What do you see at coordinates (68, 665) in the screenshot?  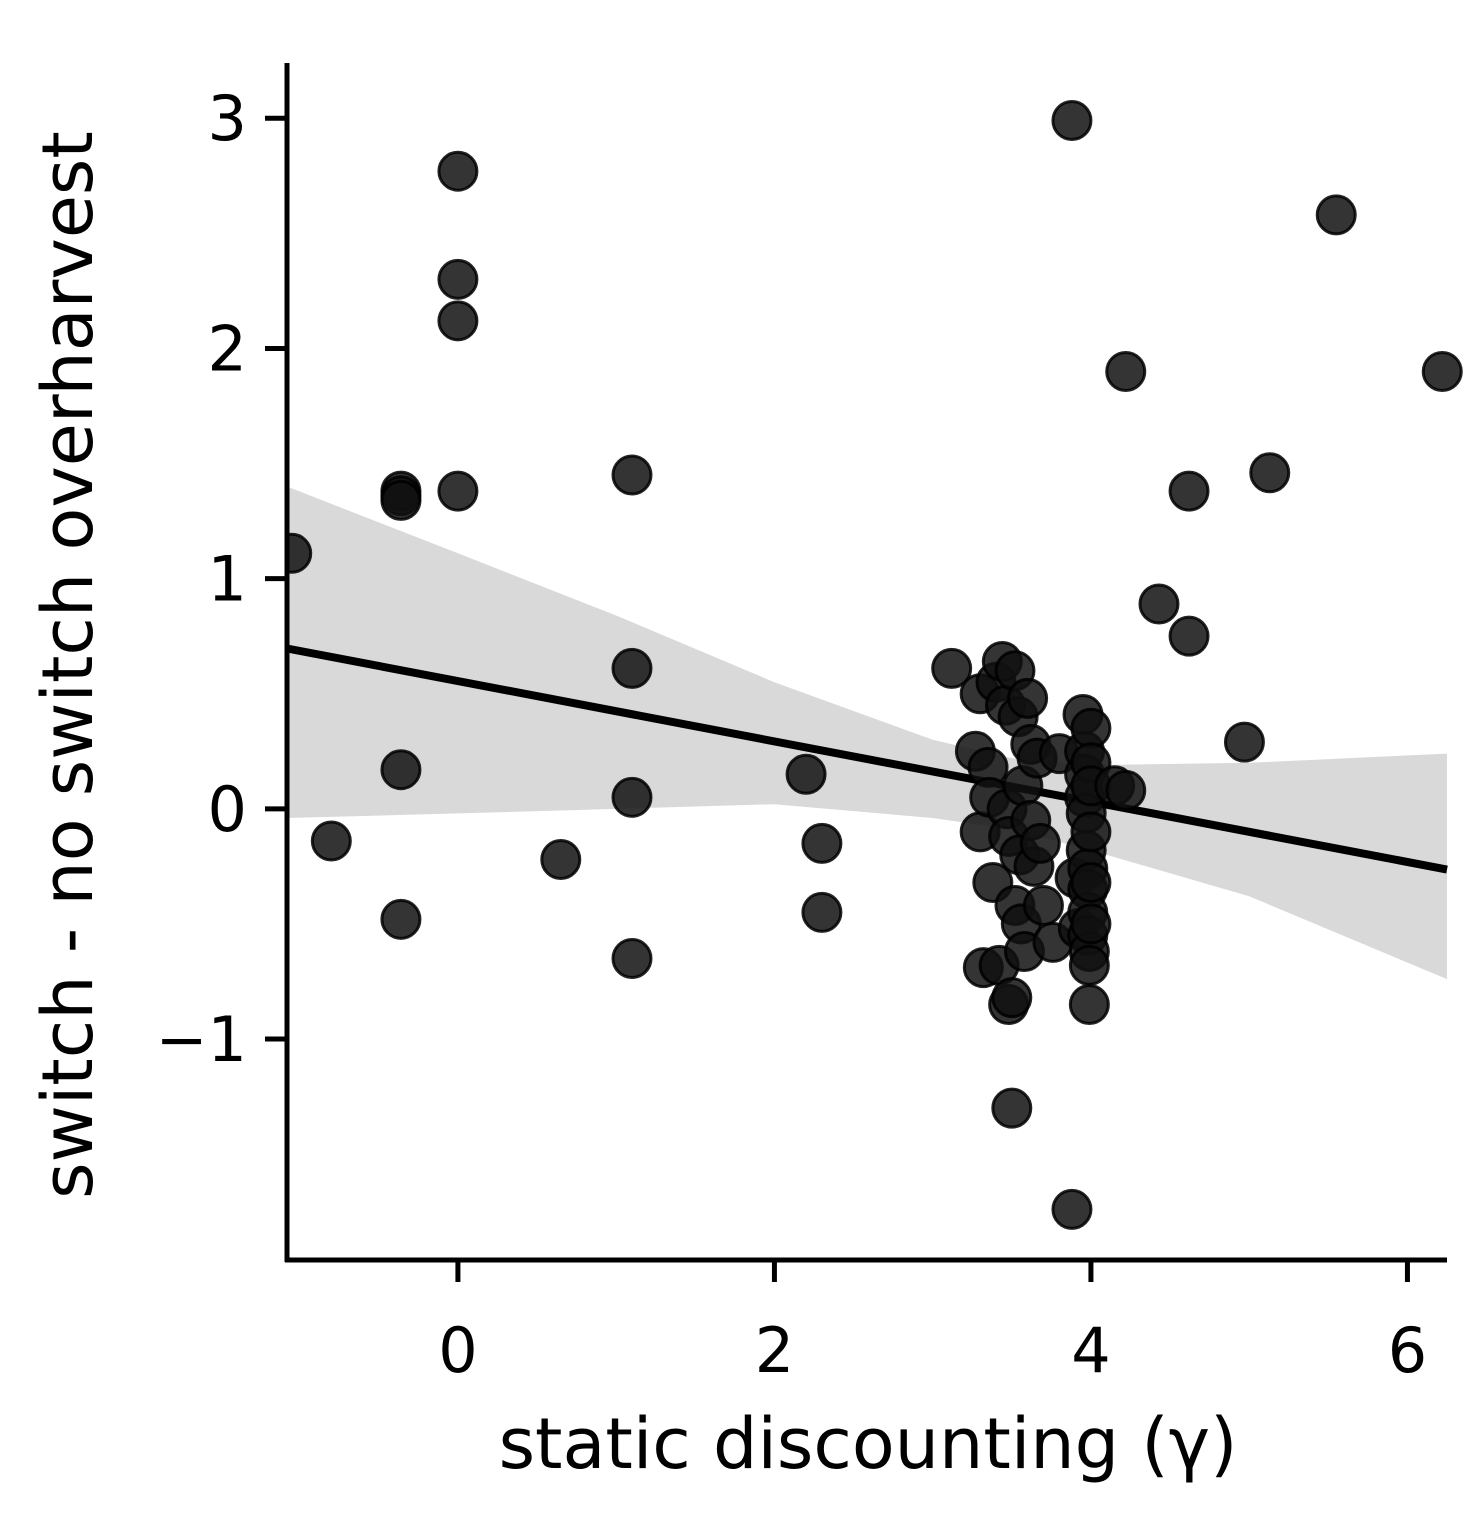 I see `y-axis-label: switch - no switch overharvest` at bounding box center [68, 665].